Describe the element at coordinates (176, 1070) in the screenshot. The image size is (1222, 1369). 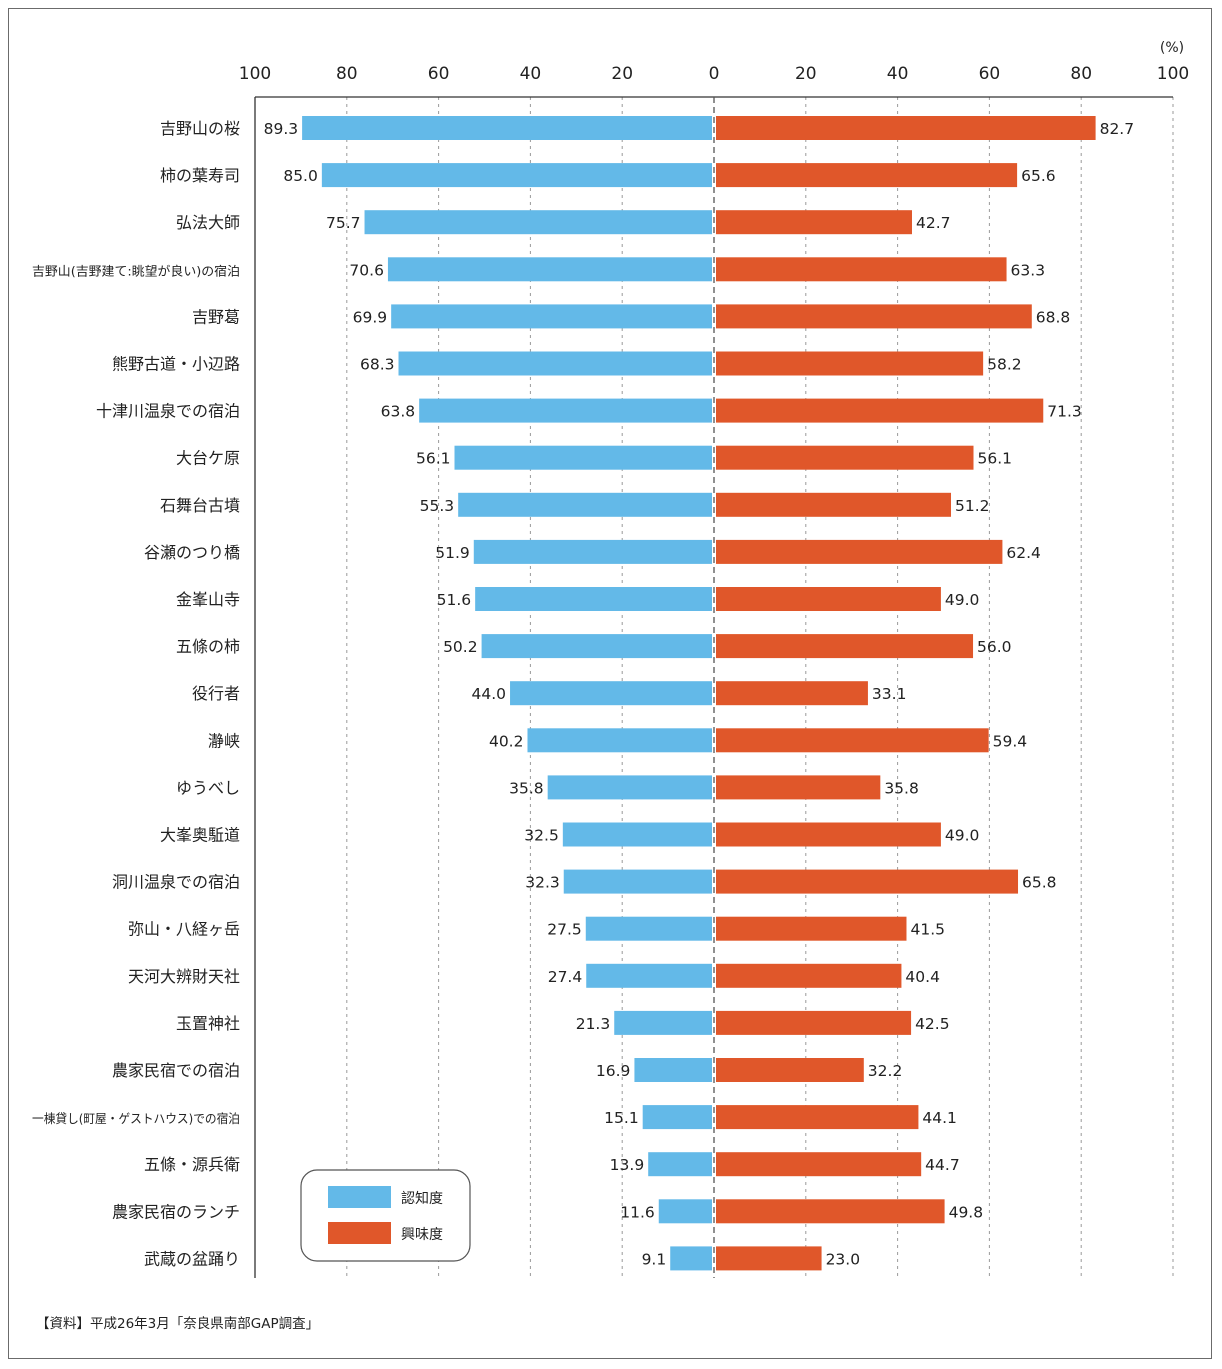
I see `category-label: 農家民宿での宿泊` at that location.